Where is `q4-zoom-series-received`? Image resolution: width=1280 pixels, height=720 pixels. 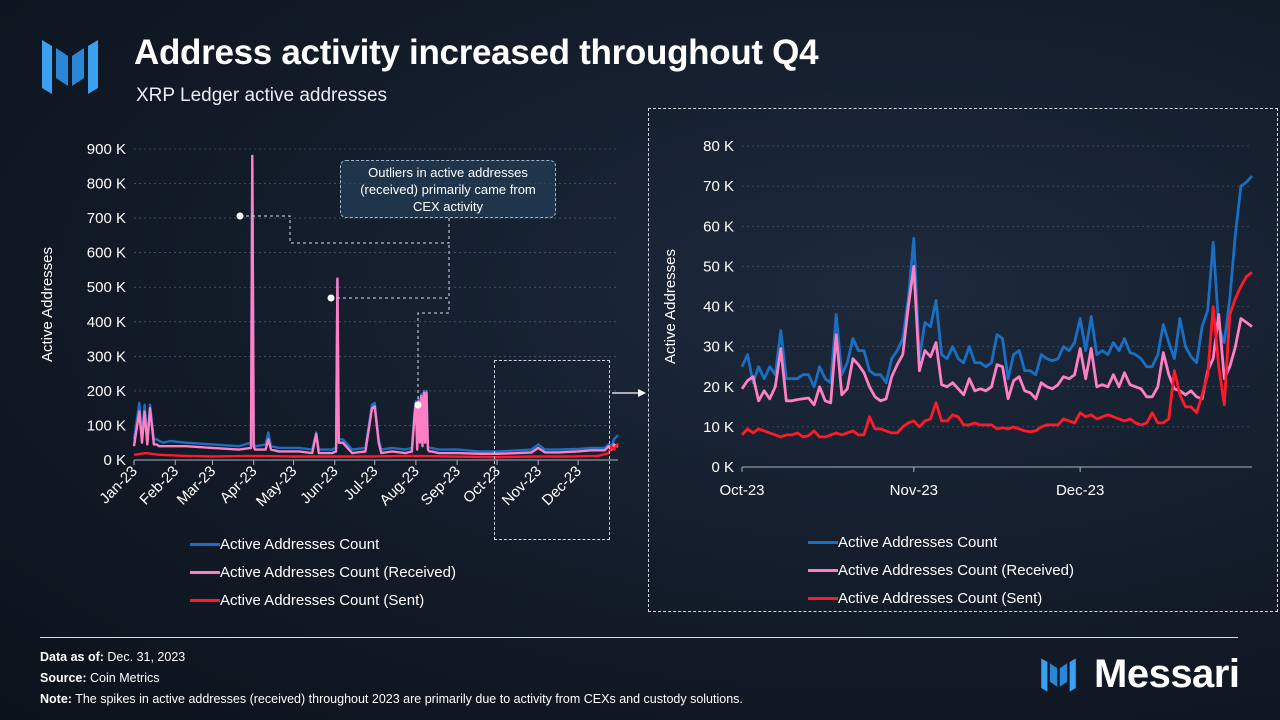 q4-zoom-series-received is located at coordinates (996, 335).